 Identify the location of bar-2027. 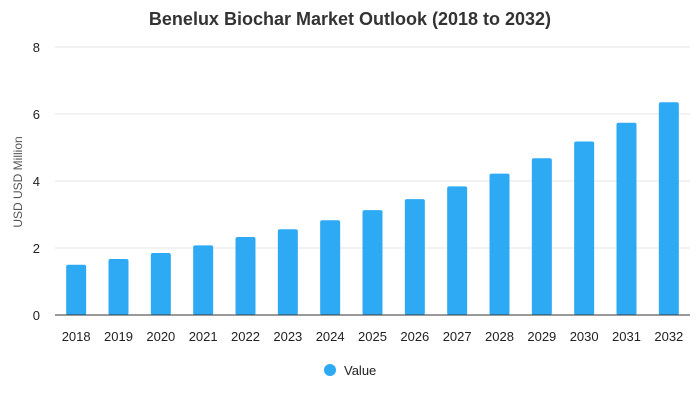
(457, 250).